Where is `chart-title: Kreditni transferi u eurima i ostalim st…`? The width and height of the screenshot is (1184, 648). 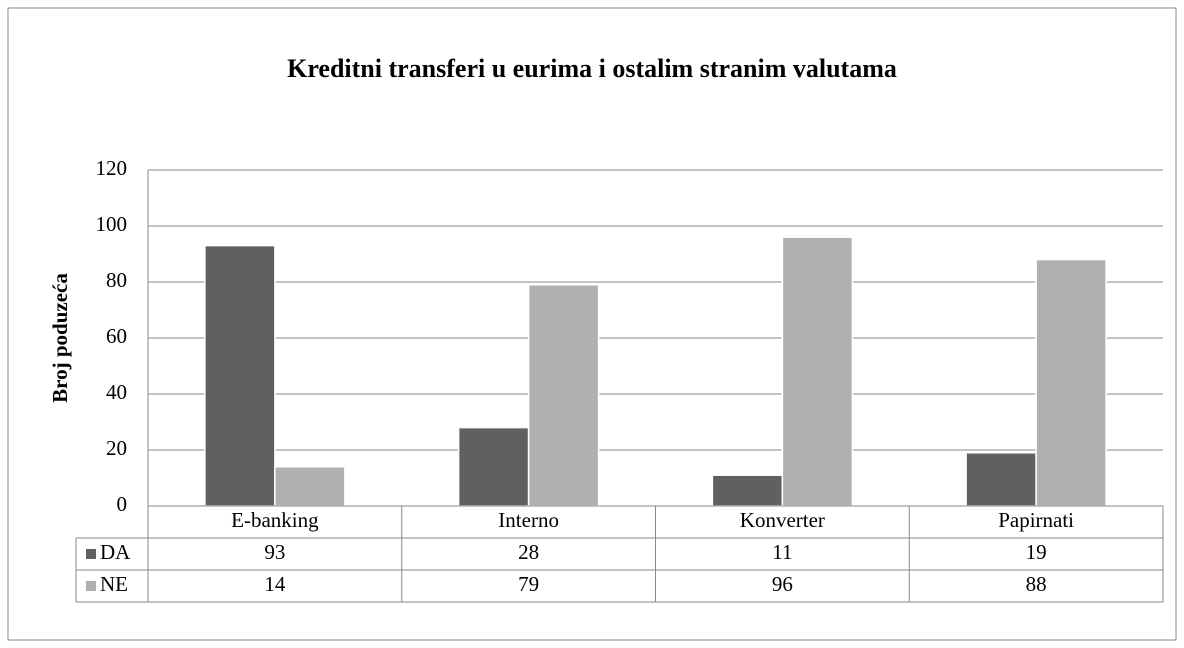
chart-title: Kreditni transferi u eurima i ostalim st… is located at coordinates (592, 68).